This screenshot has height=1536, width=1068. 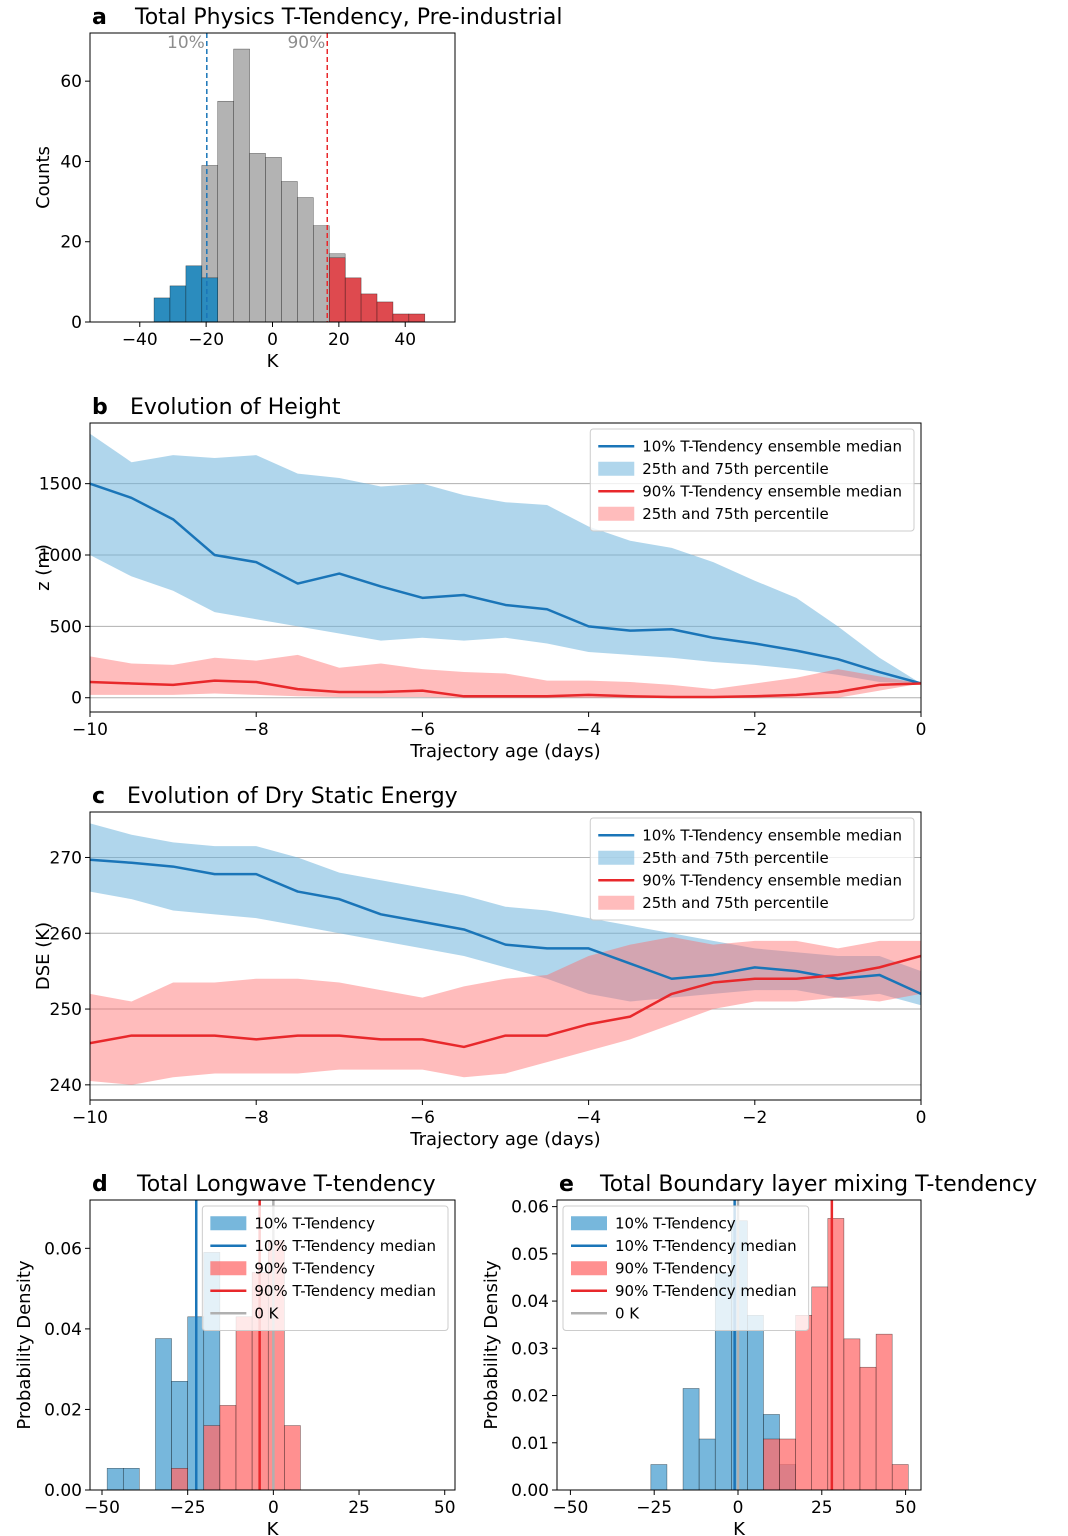 I want to click on y-axis-label: DSE (K), so click(x=43, y=956).